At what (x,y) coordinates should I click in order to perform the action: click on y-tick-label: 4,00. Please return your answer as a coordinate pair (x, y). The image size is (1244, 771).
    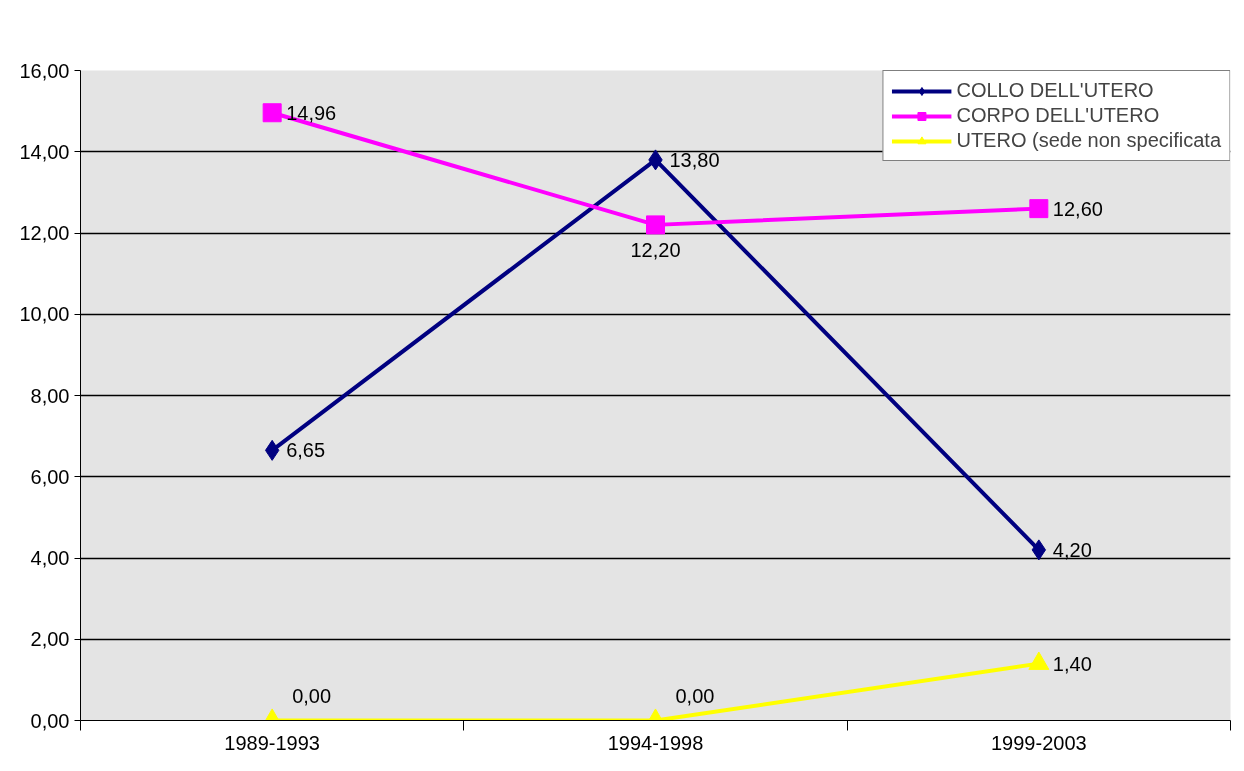
    Looking at the image, I should click on (50, 558).